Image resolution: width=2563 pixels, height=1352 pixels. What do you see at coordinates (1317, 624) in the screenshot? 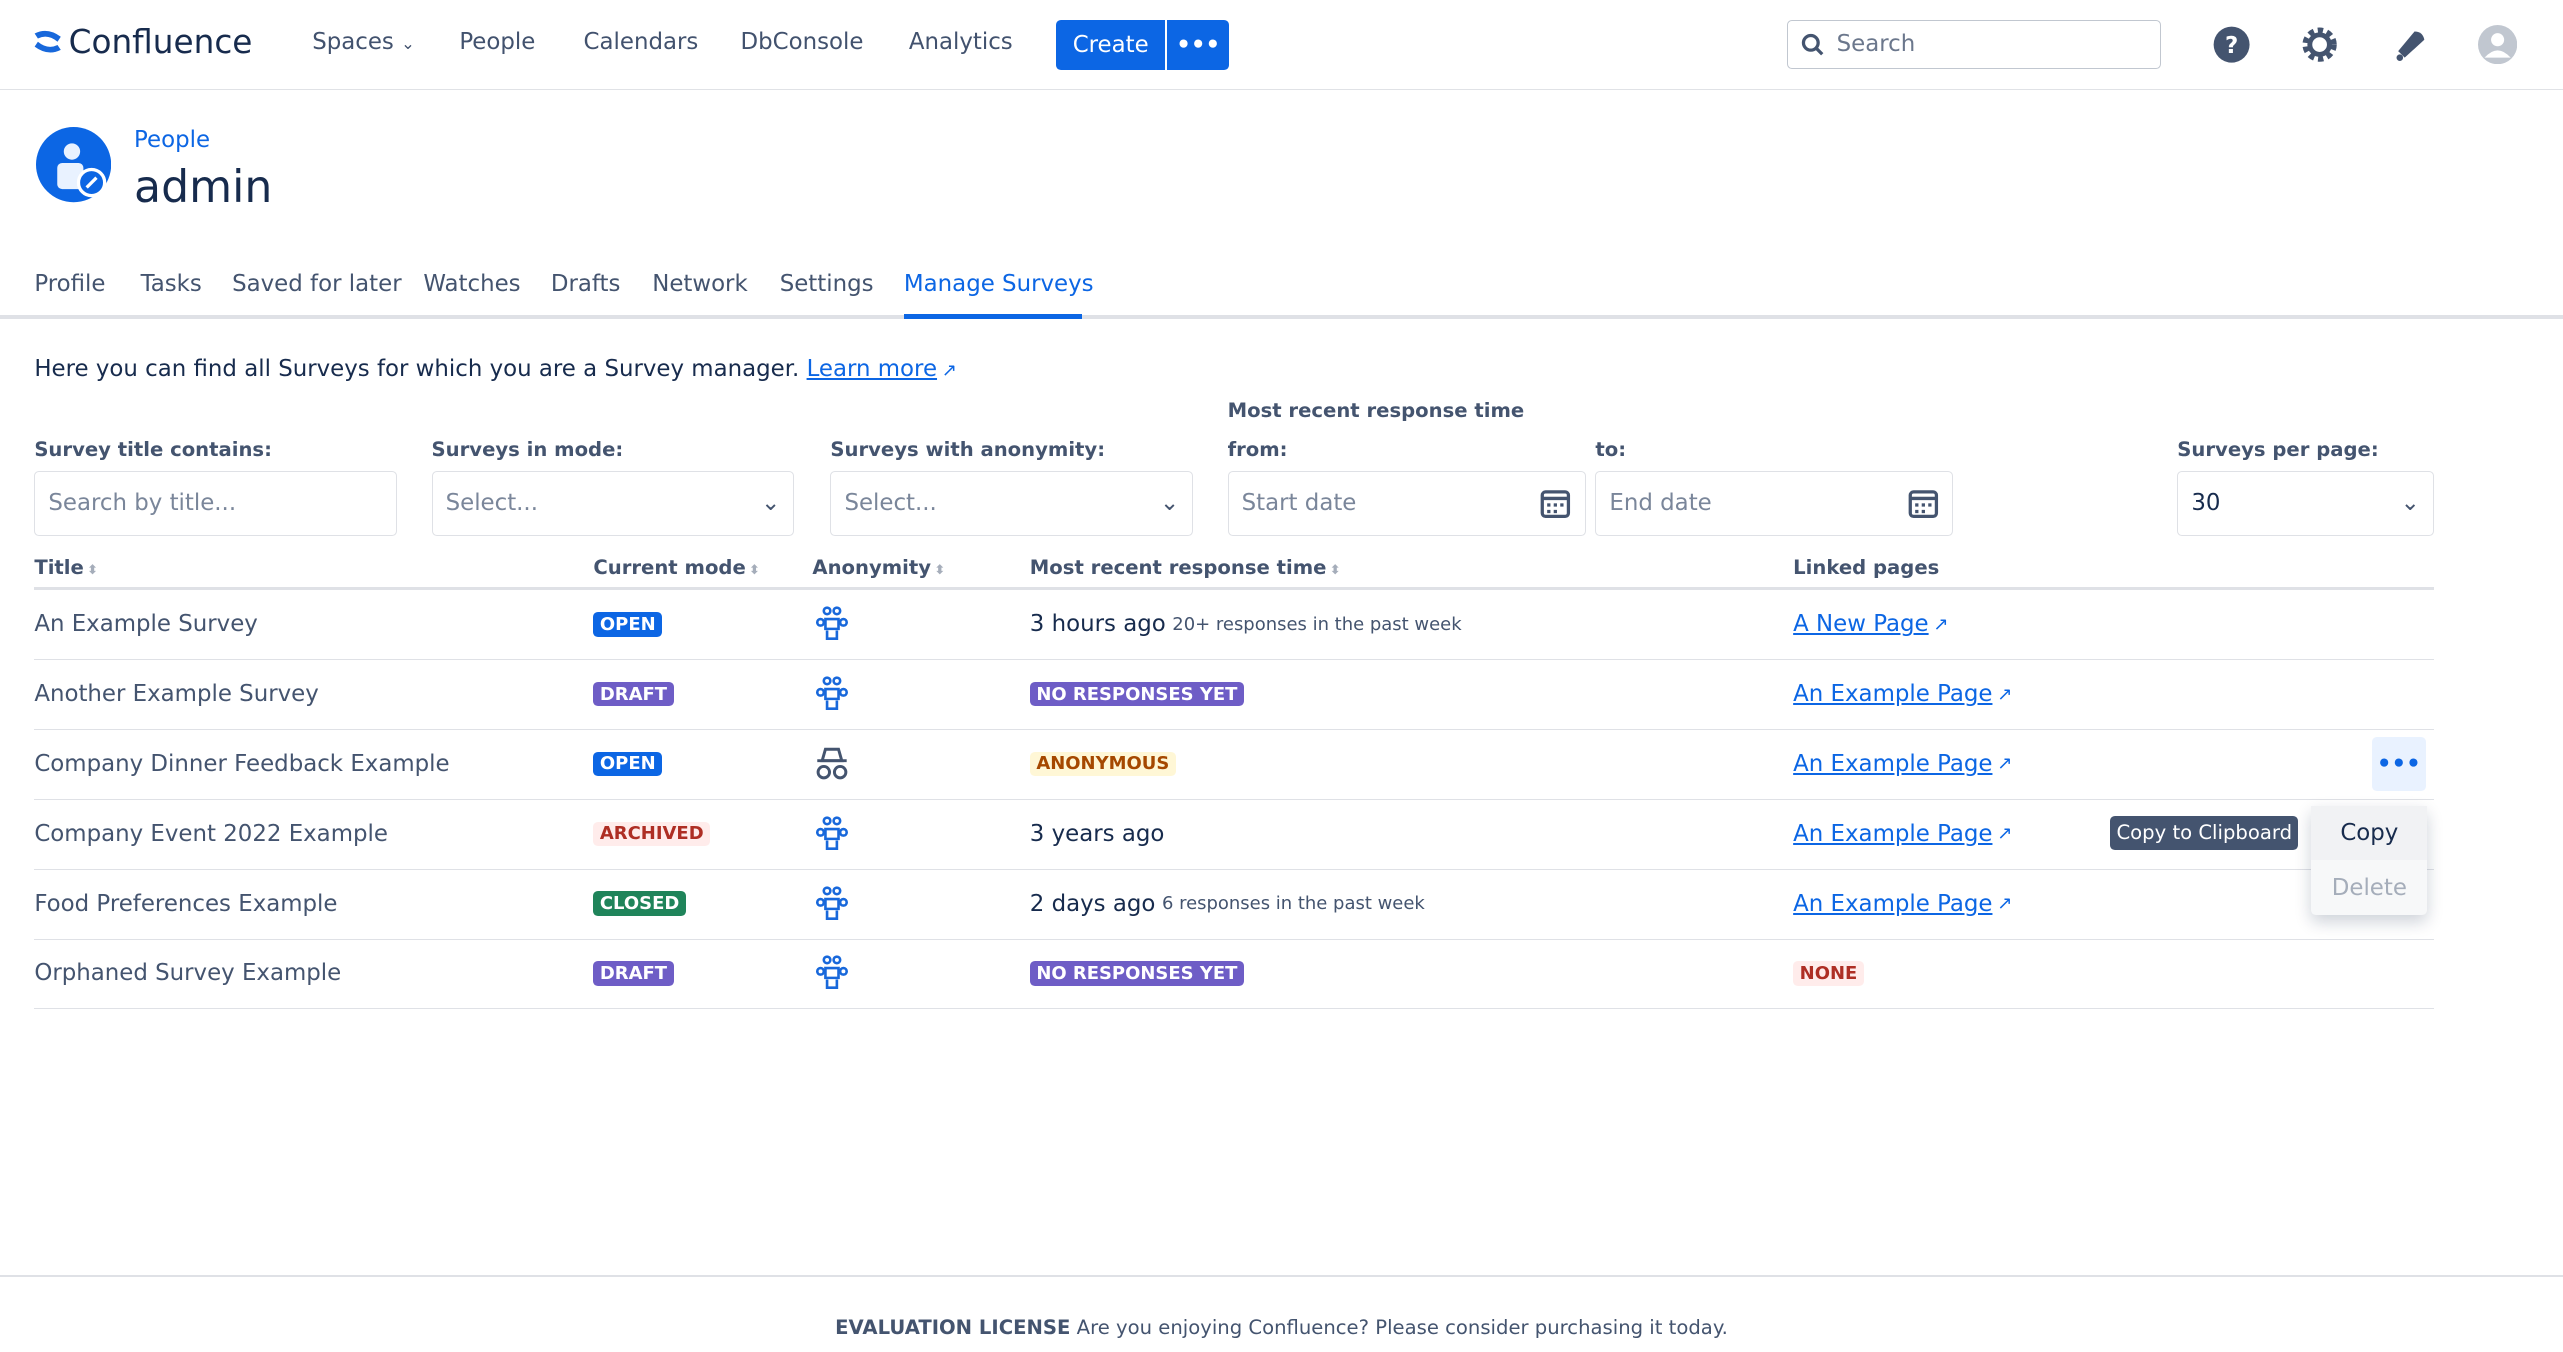
I see `response-count-note: 20+ responses in the past week` at bounding box center [1317, 624].